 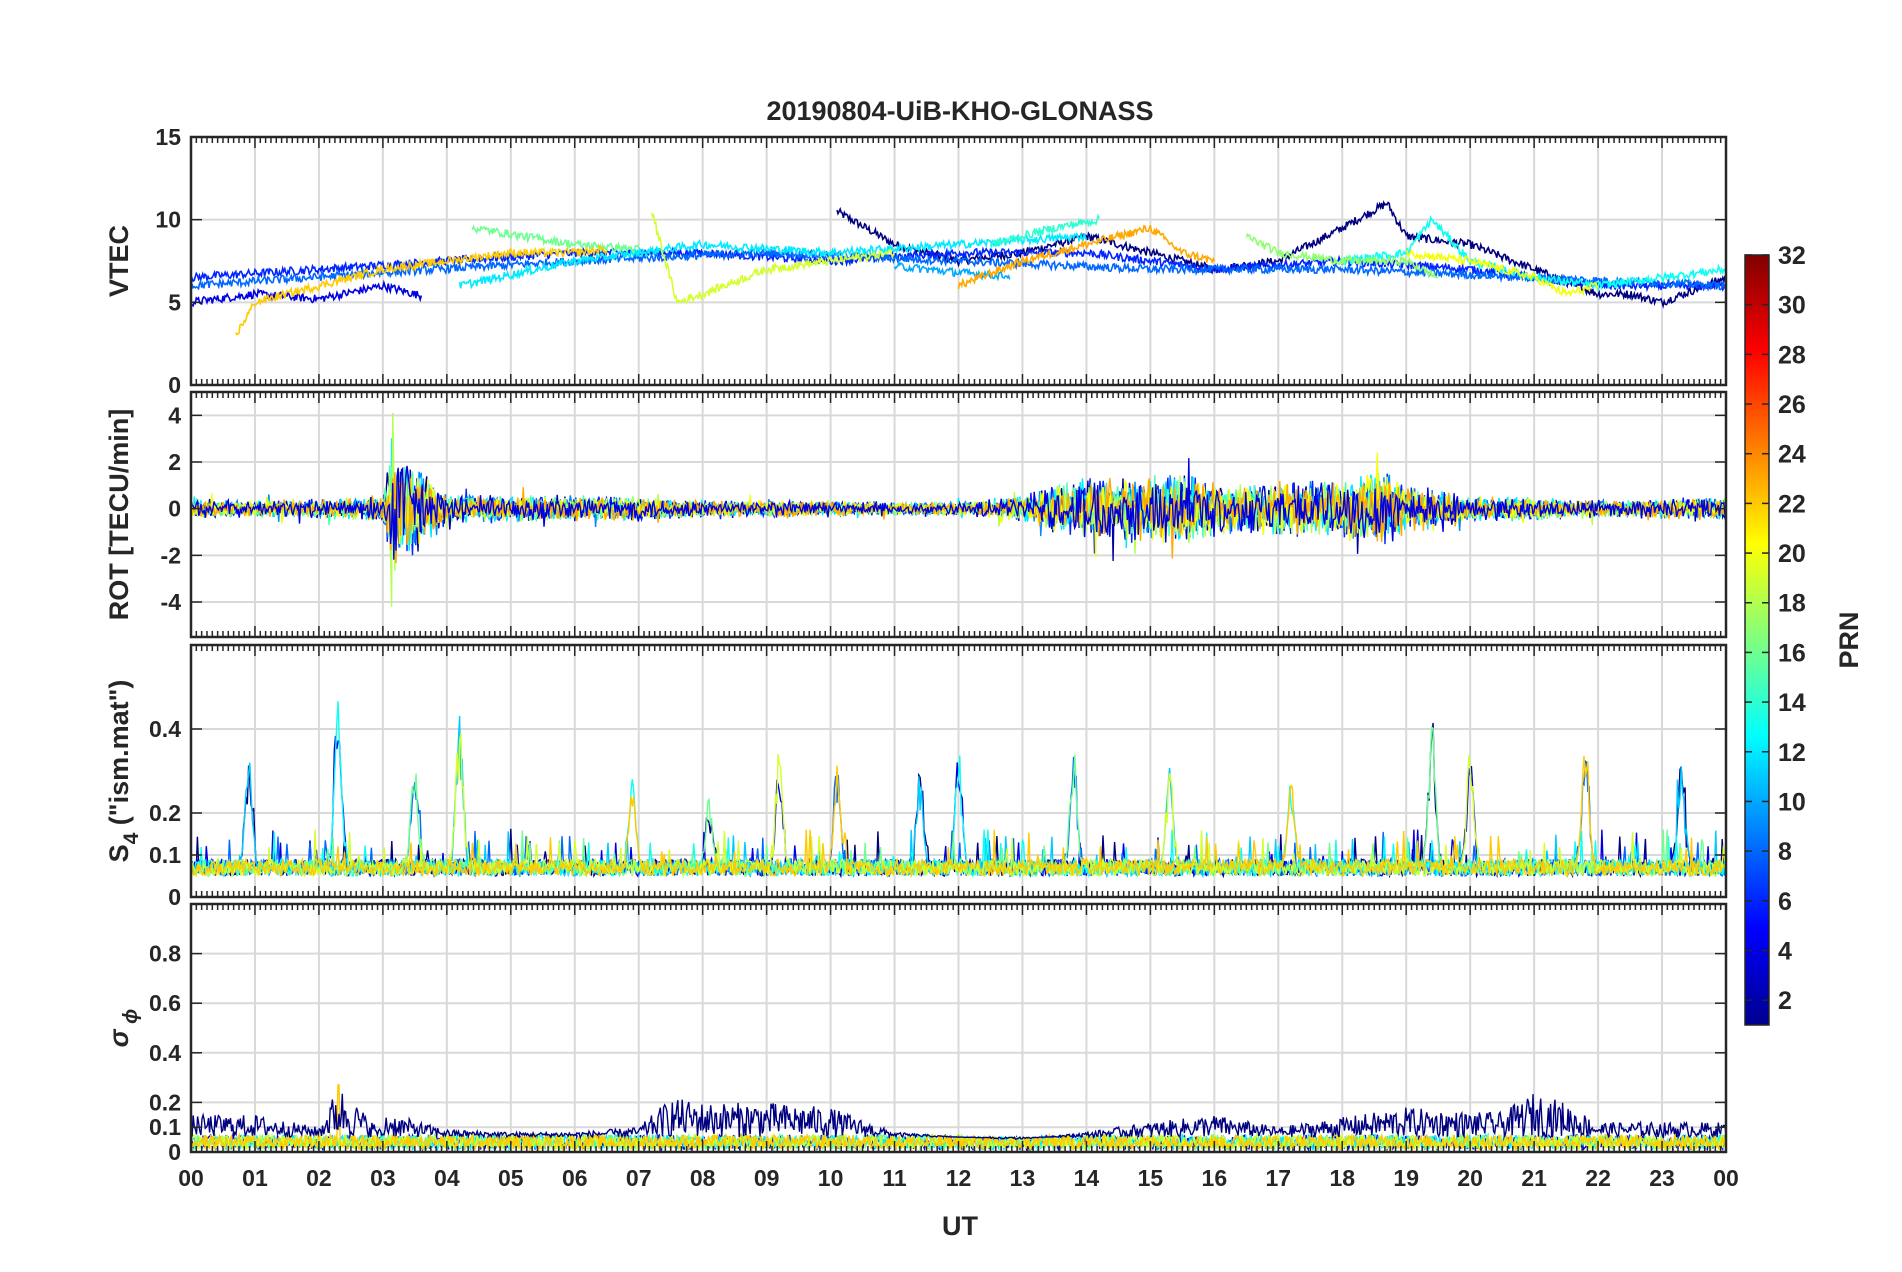 I want to click on colorbar-gradient, so click(x=1757, y=640).